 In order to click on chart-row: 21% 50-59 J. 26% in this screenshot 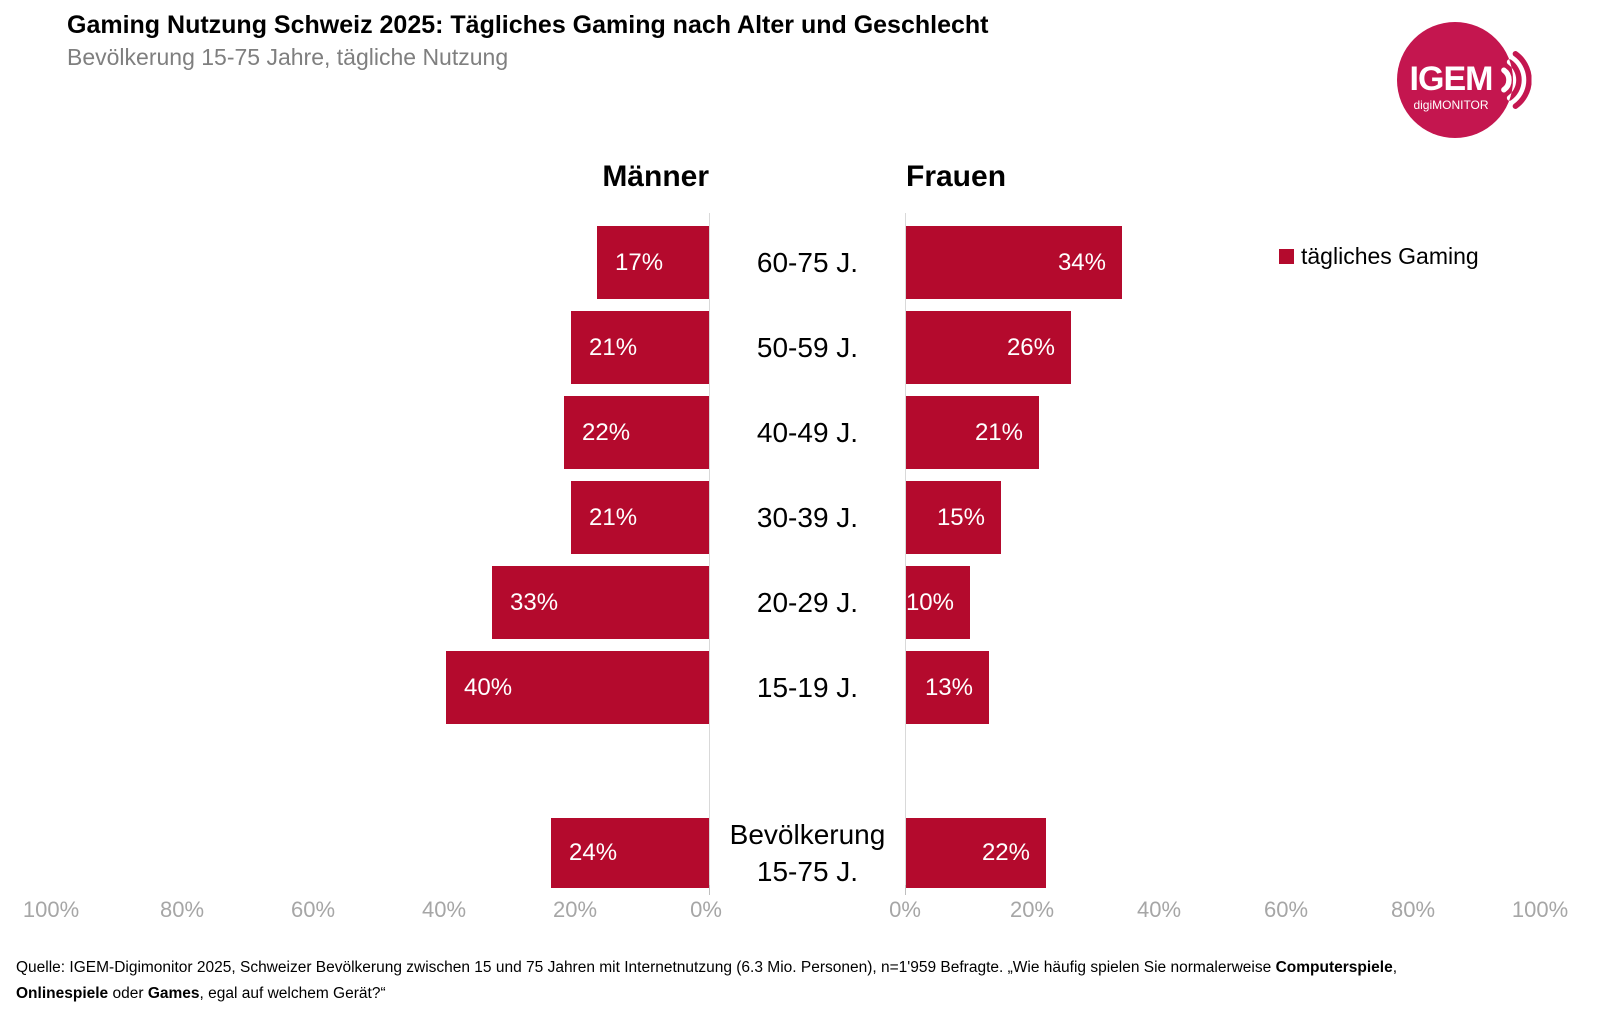, I will do `click(800, 347)`.